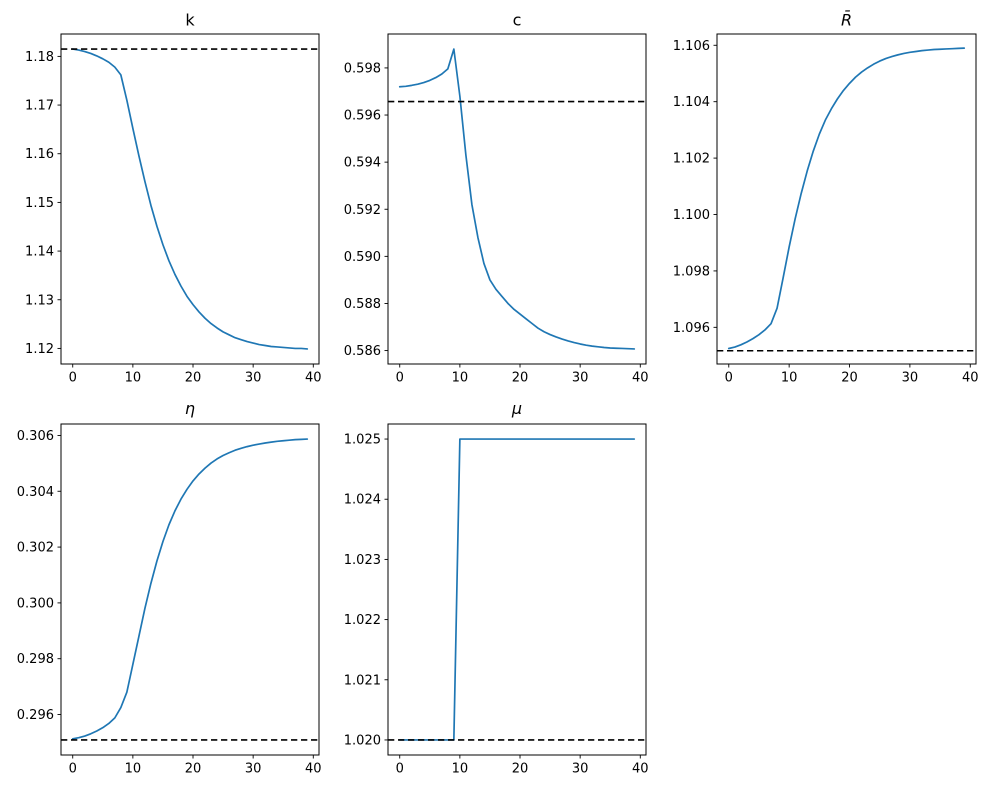 The height and width of the screenshot is (790, 989). I want to click on y-tick-label: 1.020, so click(362, 740).